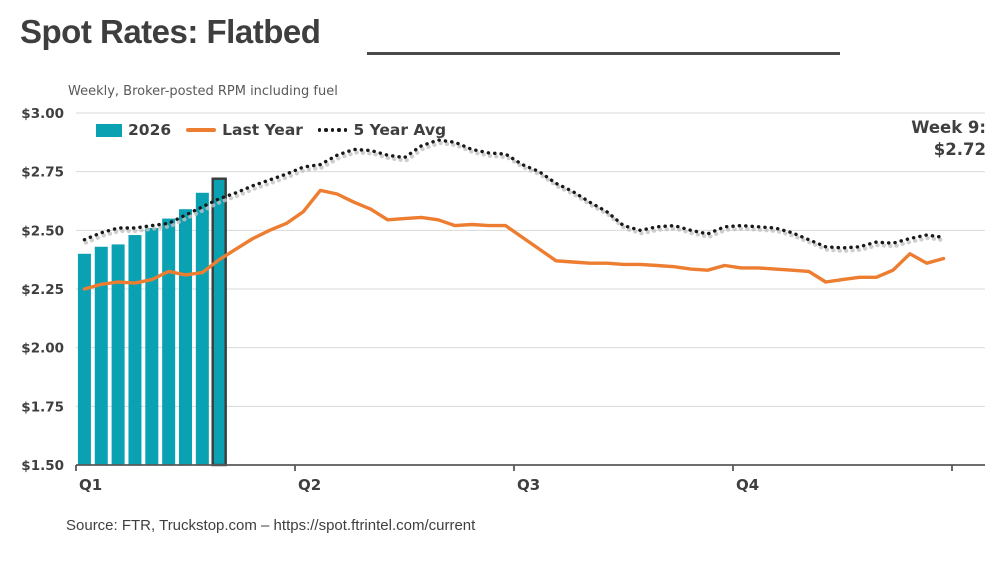 Image resolution: width=997 pixels, height=561 pixels. Describe the element at coordinates (309, 485) in the screenshot. I see `x-axis-tick-label: Q2` at that location.